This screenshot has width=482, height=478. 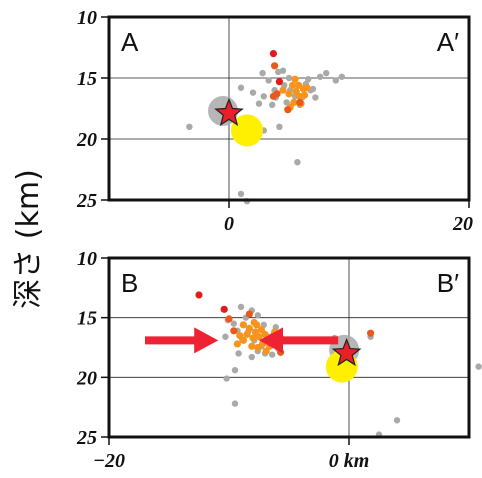 I want to click on x-tick-label: 0, so click(x=229, y=224).